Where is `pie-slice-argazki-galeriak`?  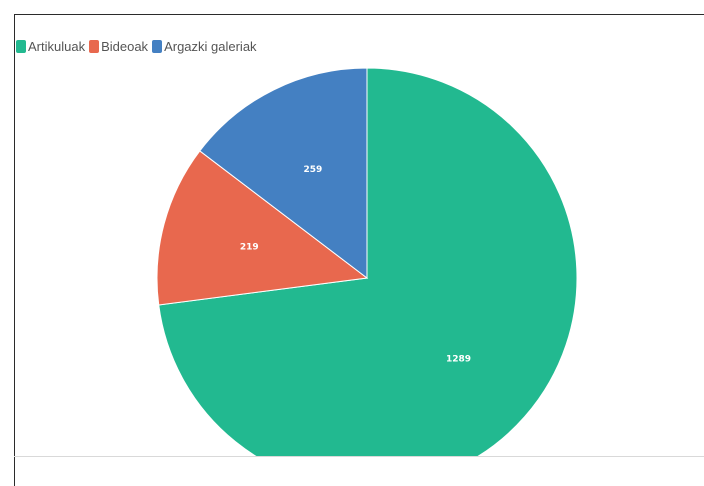
pie-slice-argazki-galeriak is located at coordinates (283, 173).